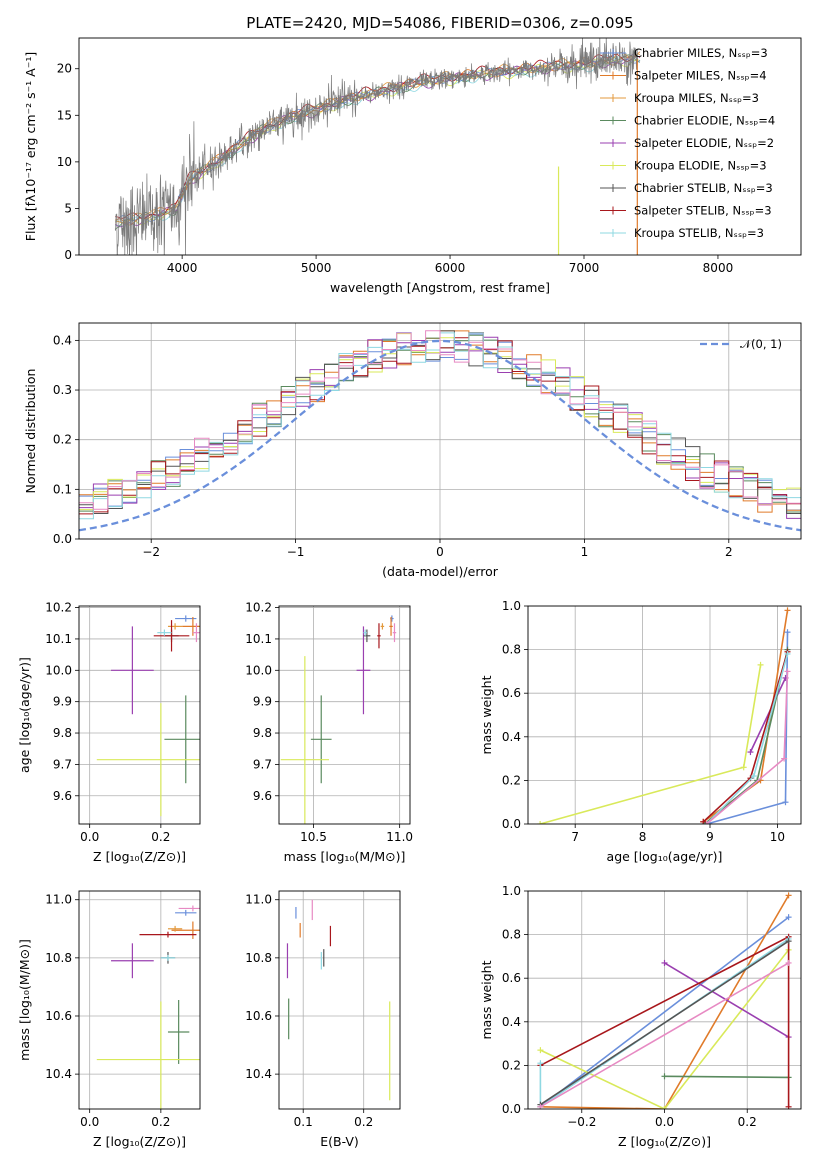 The image size is (819, 1170). Describe the element at coordinates (62, 764) in the screenshot. I see `age-vs-Z-ytick-label: 9.7` at that location.